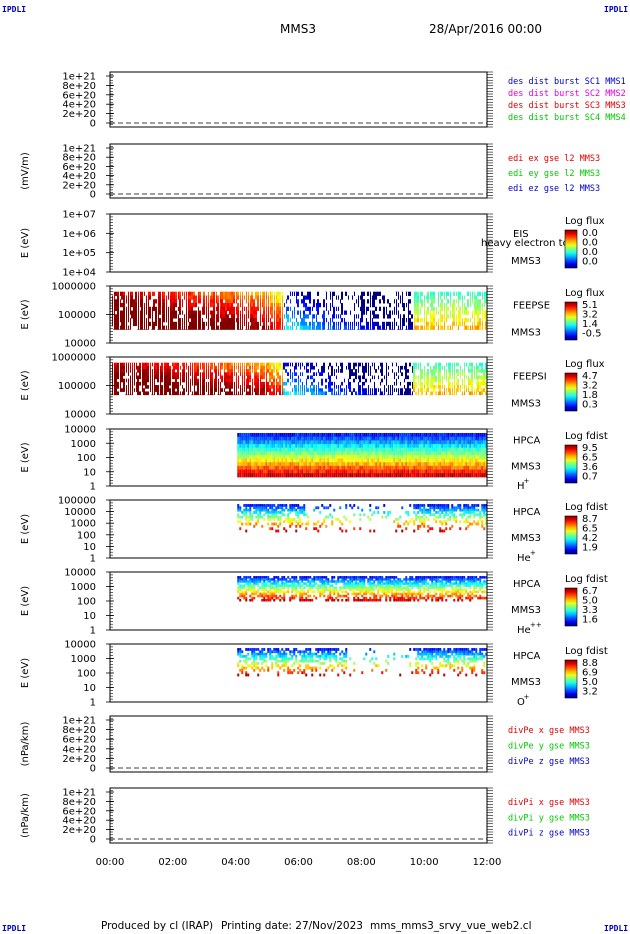 The image size is (630, 934). Describe the element at coordinates (157, 926) in the screenshot. I see `footer-produced-by: Produced by cl (IRAP)` at that location.